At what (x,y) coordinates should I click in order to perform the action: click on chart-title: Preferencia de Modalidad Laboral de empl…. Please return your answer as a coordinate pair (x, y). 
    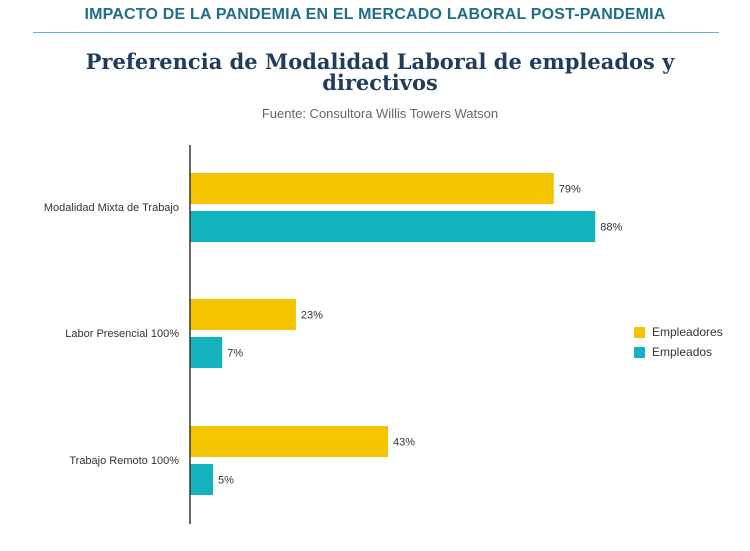
    Looking at the image, I should click on (380, 72).